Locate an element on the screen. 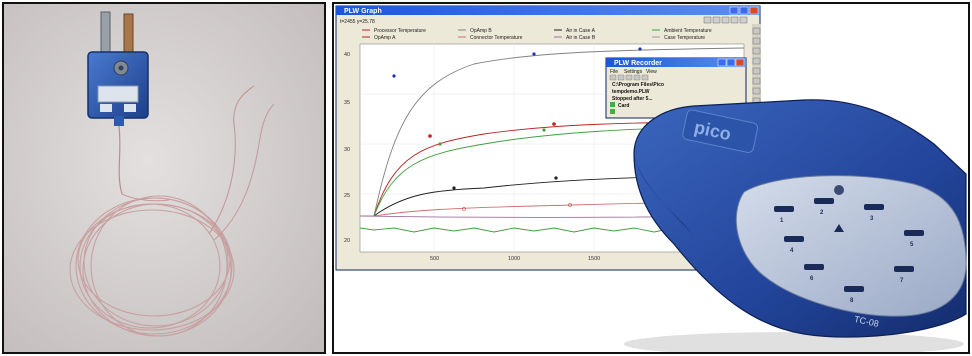 The height and width of the screenshot is (356, 972). pico-logo-icon is located at coordinates (839, 228).